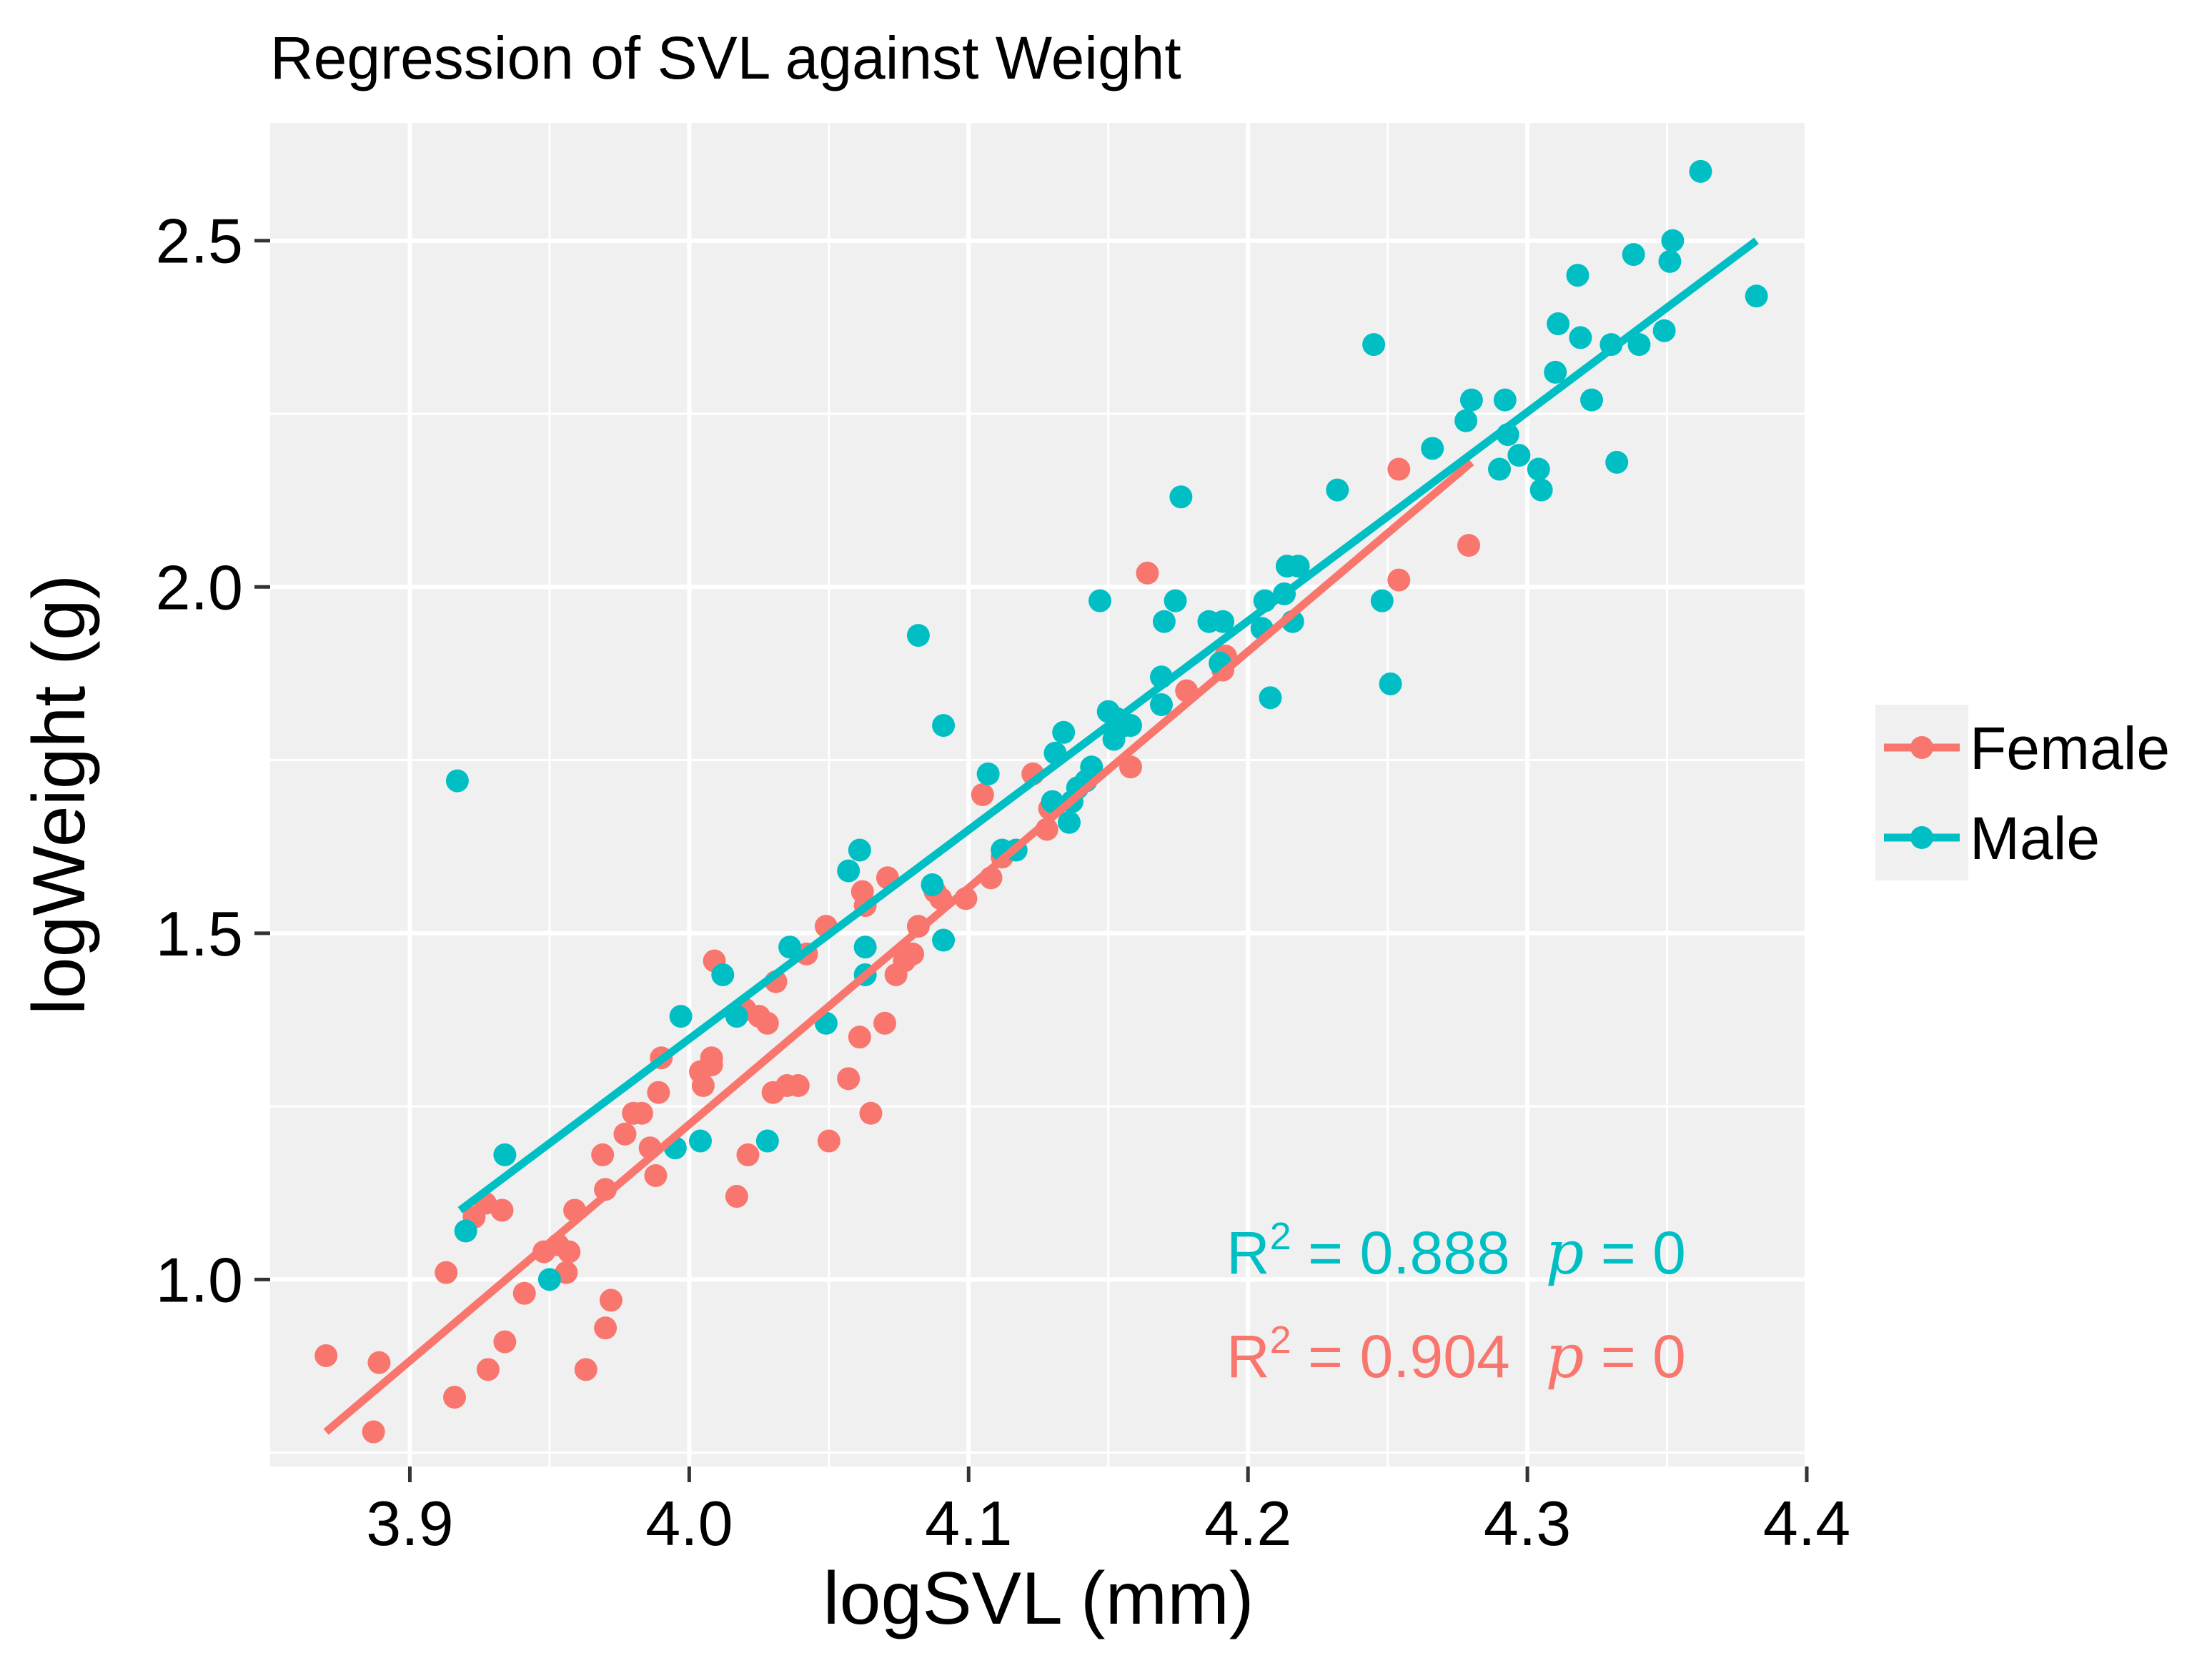 The width and height of the screenshot is (2212, 1653). Describe the element at coordinates (1921, 793) in the screenshot. I see `legend-key-background` at that location.